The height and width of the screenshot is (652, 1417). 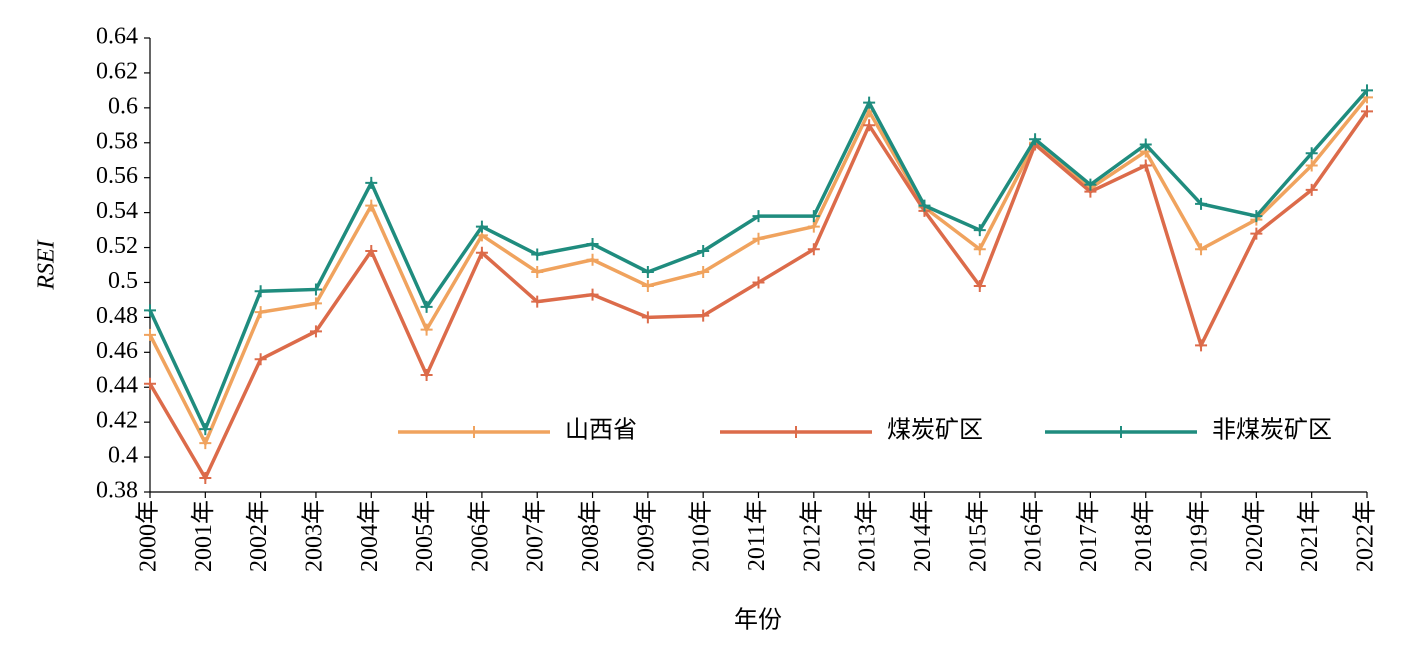 What do you see at coordinates (590, 536) in the screenshot?
I see `x-tick-label: 2008年` at bounding box center [590, 536].